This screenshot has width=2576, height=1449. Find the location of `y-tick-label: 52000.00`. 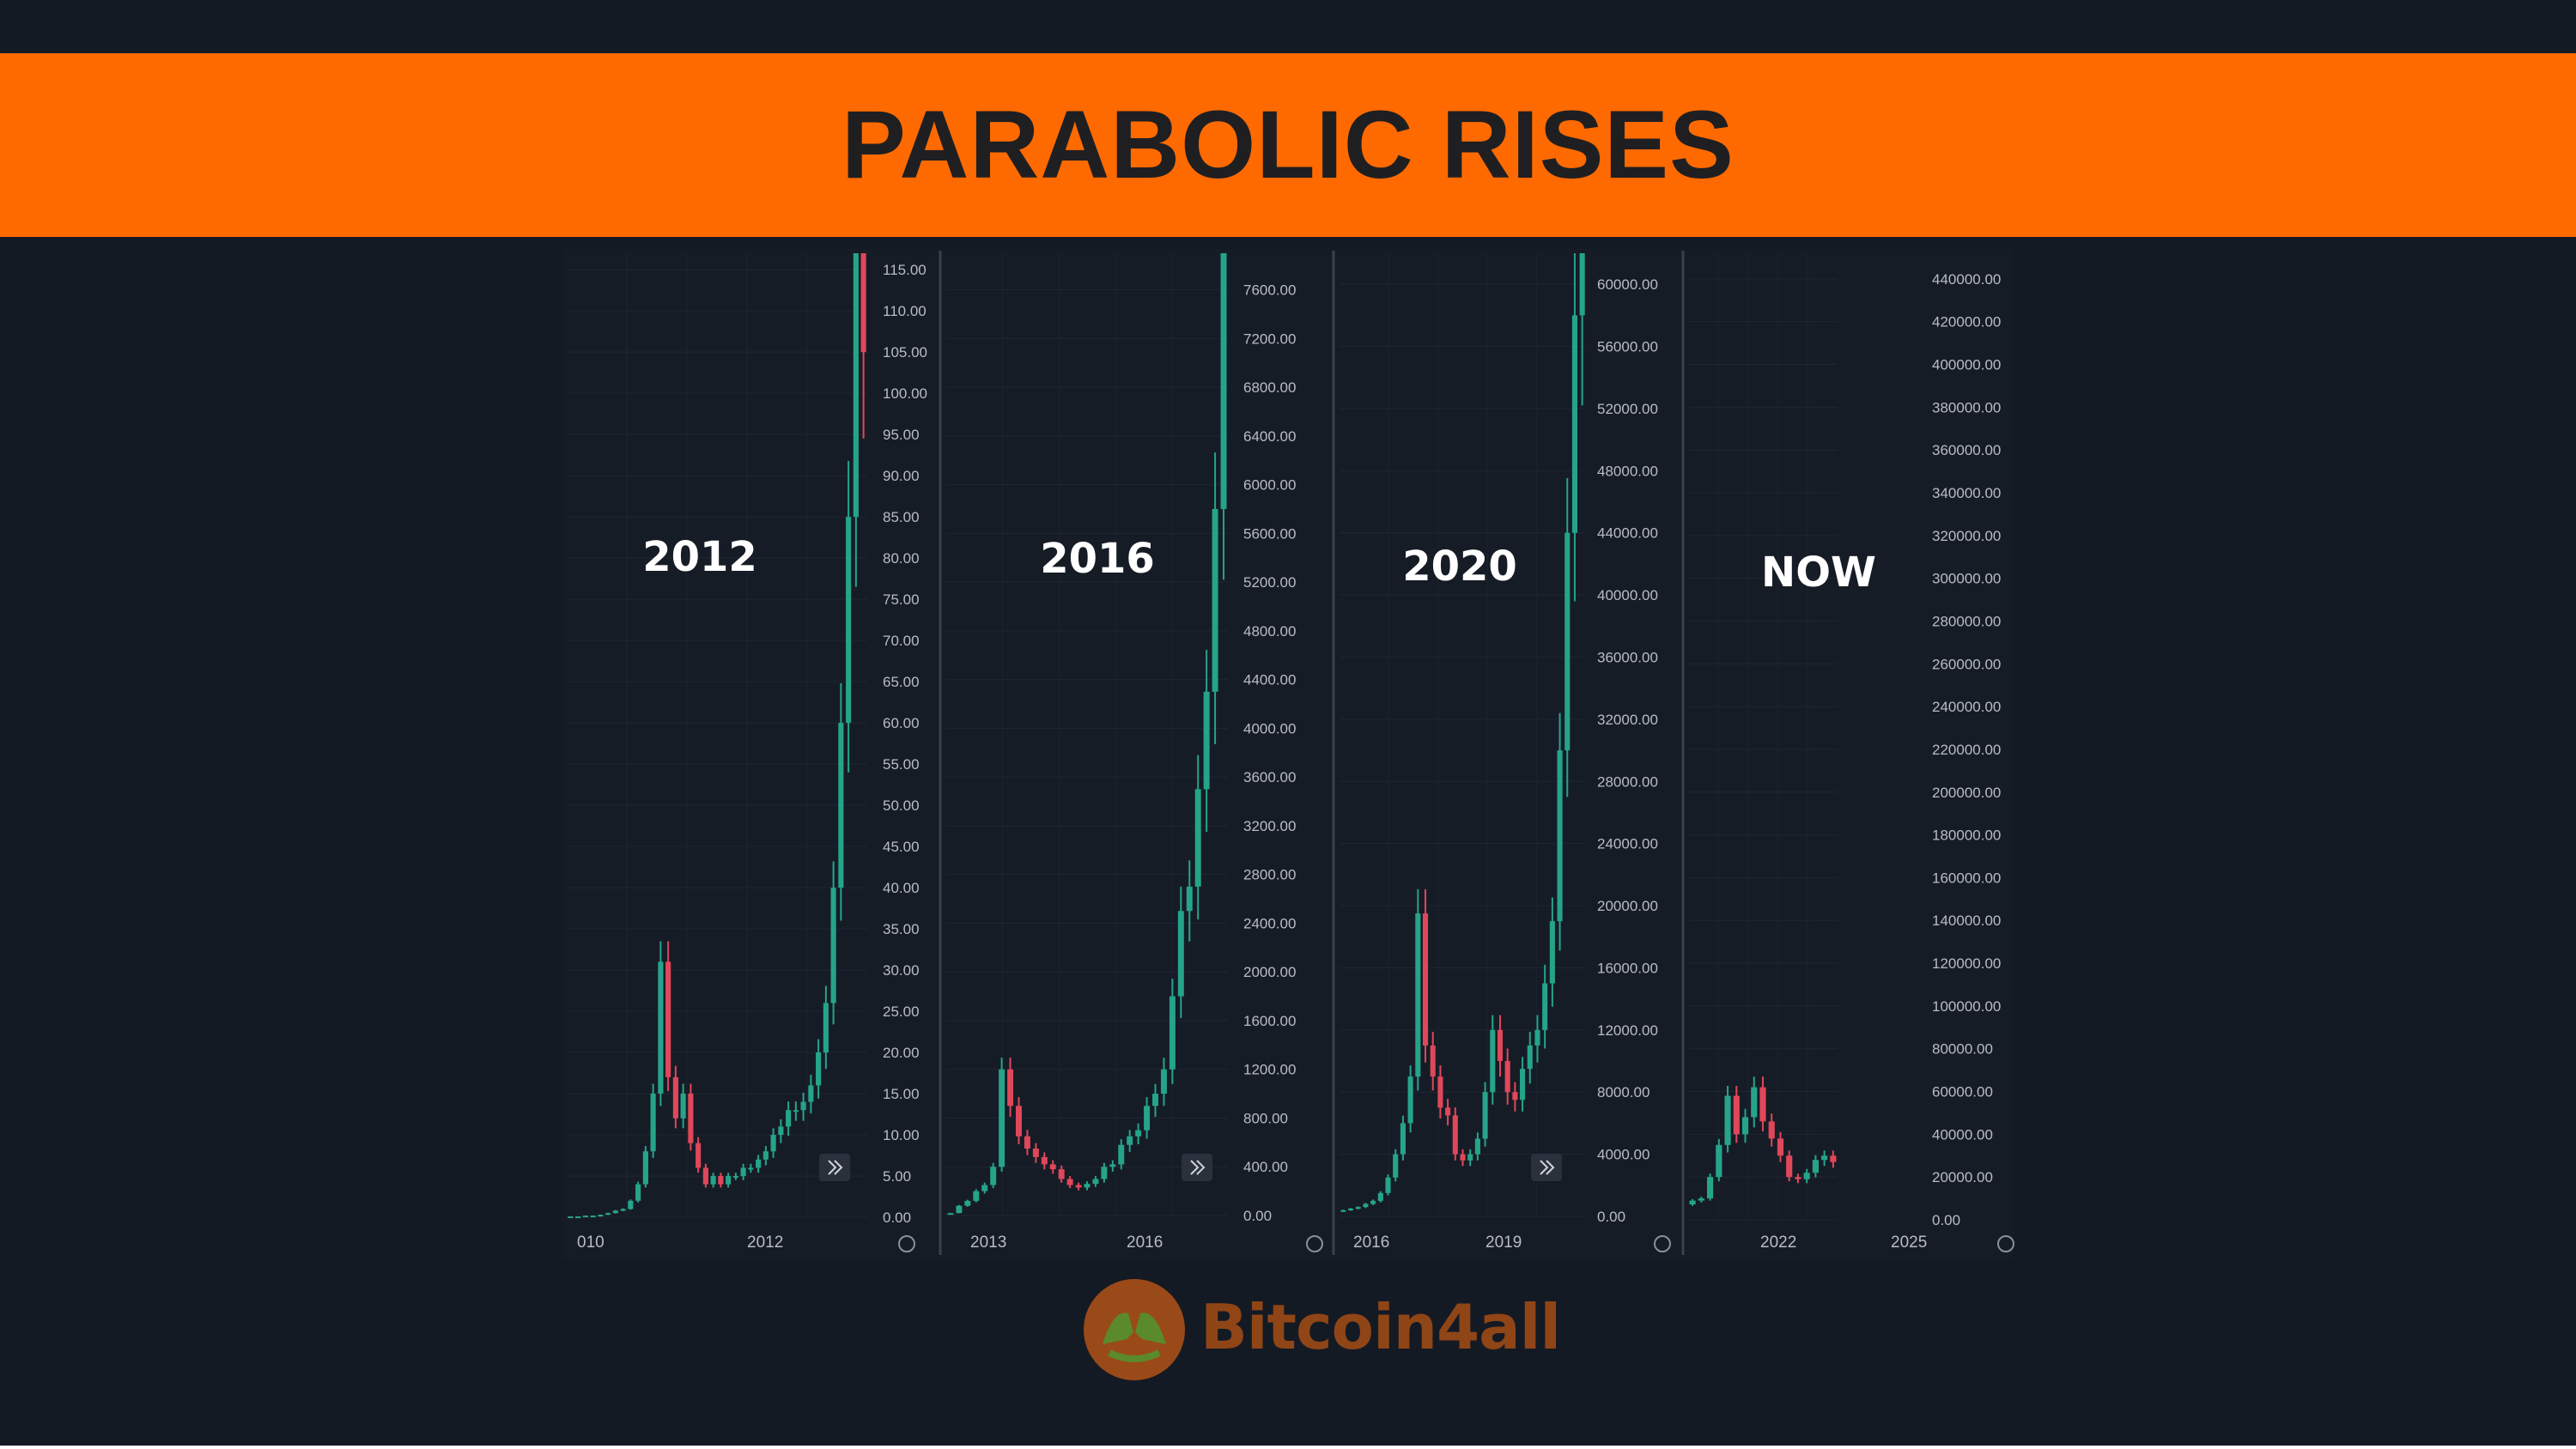

y-tick-label: 52000.00 is located at coordinates (1627, 409).